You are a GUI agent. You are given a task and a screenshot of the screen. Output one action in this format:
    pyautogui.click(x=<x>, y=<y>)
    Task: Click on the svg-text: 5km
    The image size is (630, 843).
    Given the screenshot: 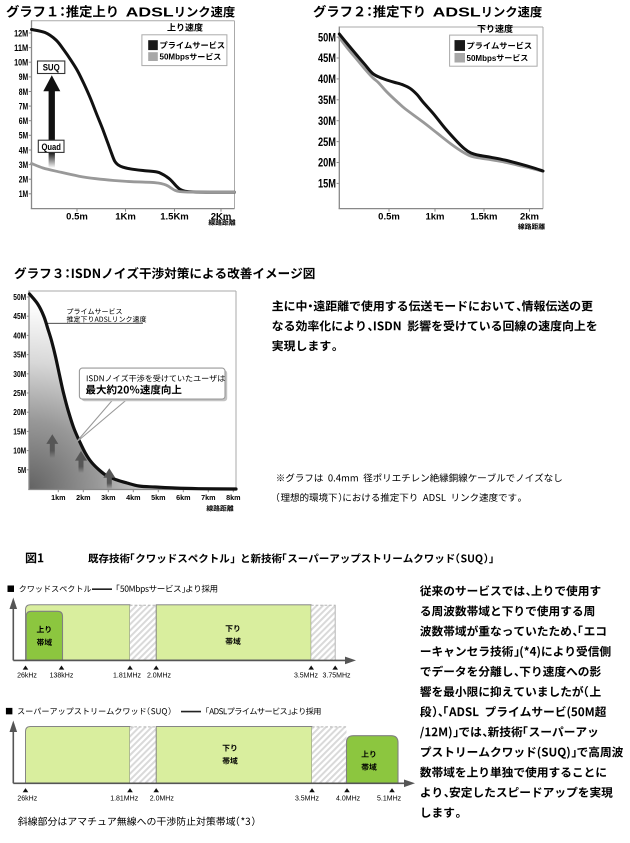 What is the action you would take?
    pyautogui.click(x=158, y=497)
    